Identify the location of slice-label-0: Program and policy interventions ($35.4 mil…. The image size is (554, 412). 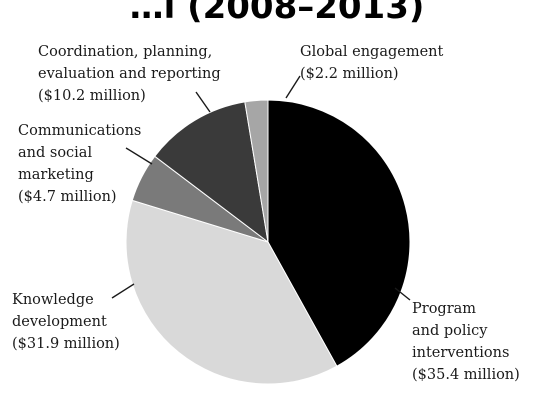
(466, 342).